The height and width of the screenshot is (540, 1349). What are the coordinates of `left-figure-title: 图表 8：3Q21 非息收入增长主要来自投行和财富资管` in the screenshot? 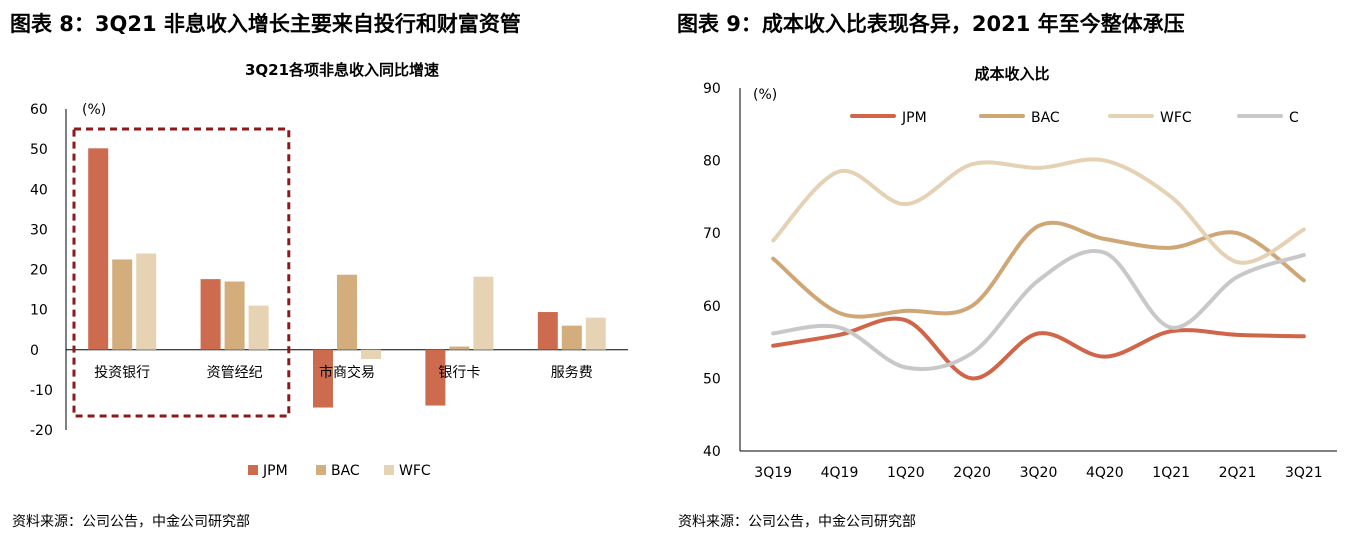 It's located at (265, 24).